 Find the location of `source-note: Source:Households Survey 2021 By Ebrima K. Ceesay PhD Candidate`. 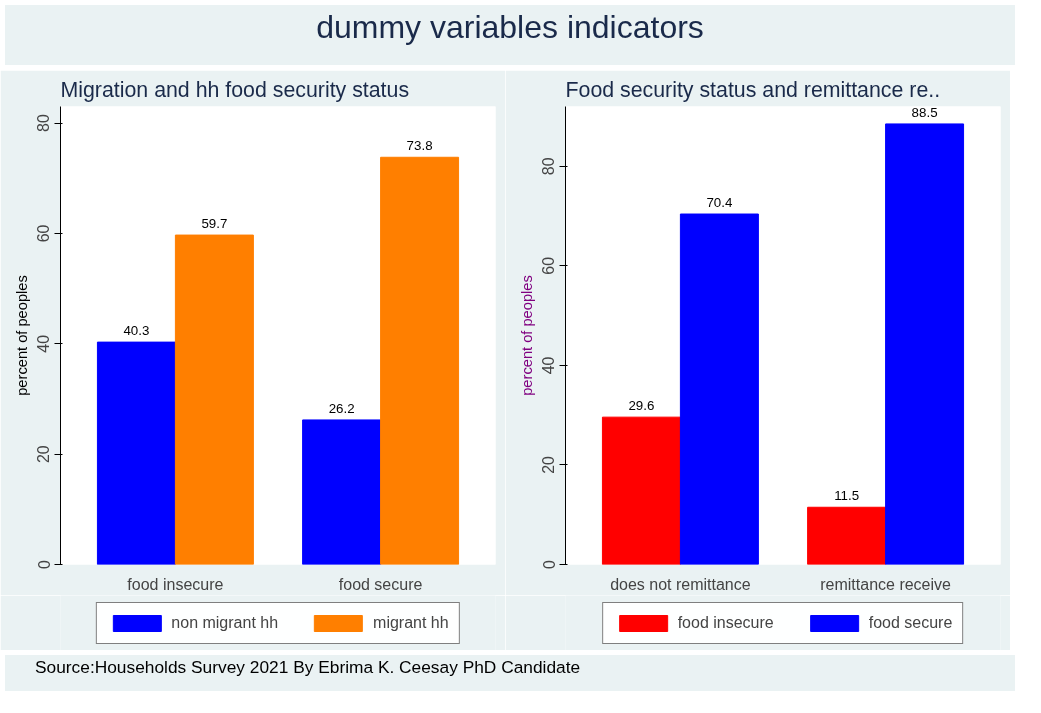

source-note: Source:Households Survey 2021 By Ebrima K. Ceesay PhD Candidate is located at coordinates (308, 667).